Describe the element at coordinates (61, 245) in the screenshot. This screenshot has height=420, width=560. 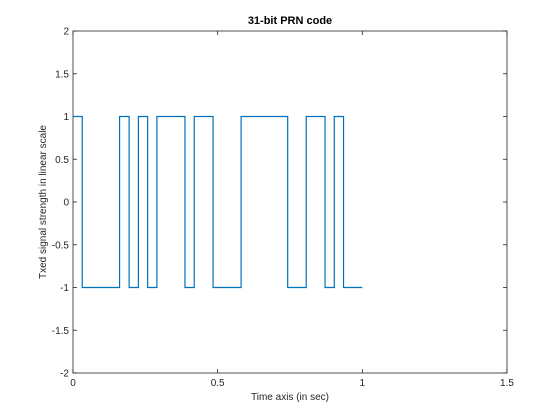
I see `y-tick-label: -0.5` at that location.